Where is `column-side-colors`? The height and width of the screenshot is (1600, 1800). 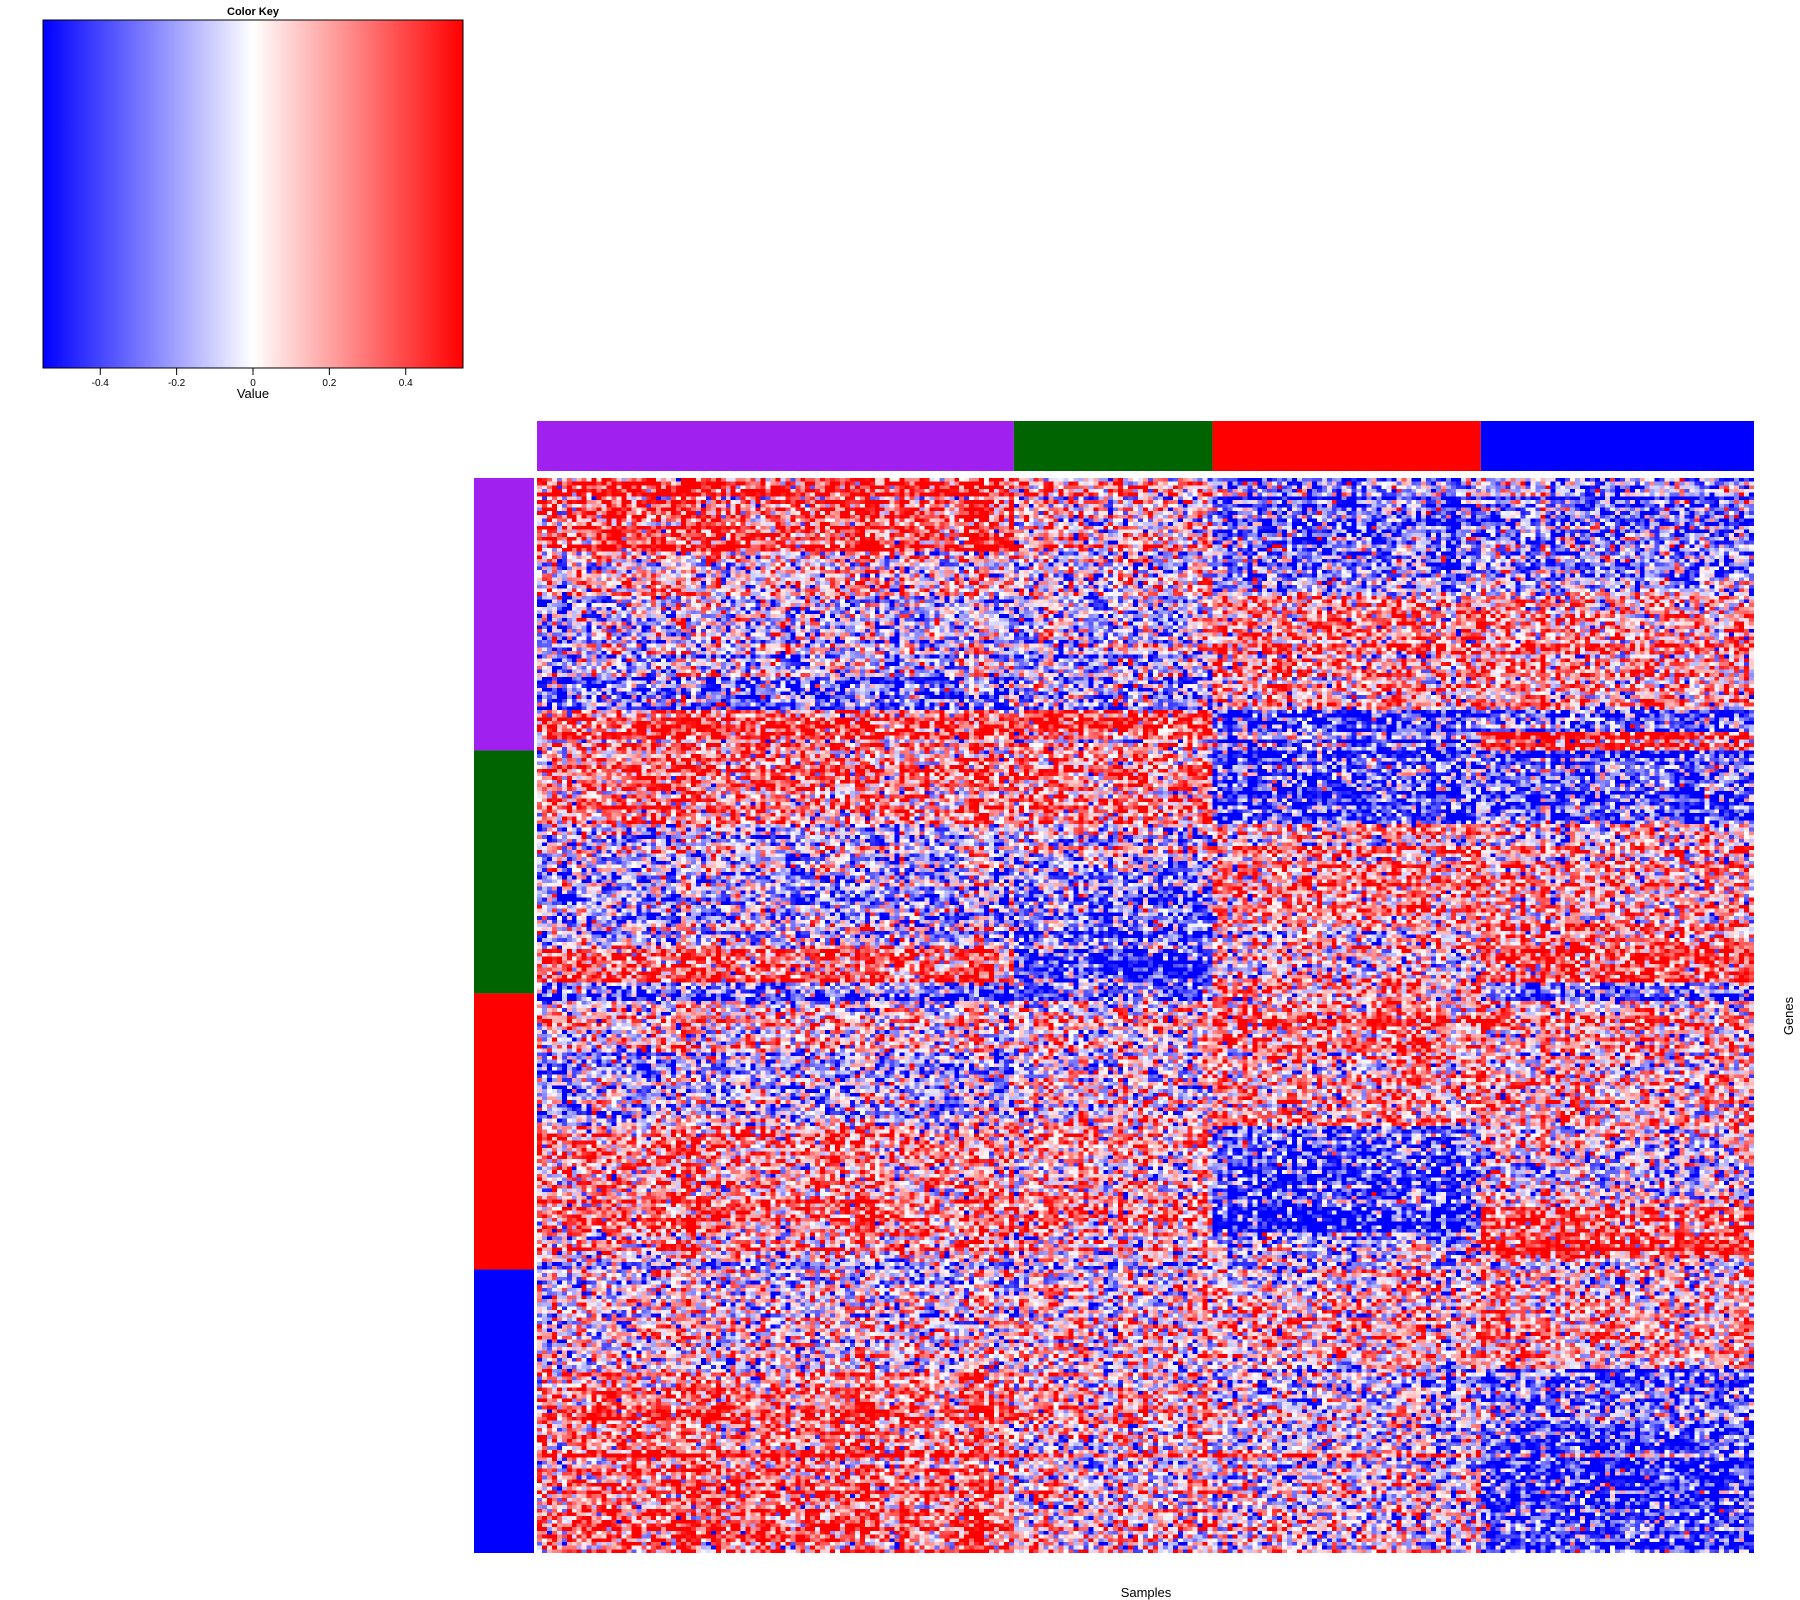 column-side-colors is located at coordinates (1145, 446).